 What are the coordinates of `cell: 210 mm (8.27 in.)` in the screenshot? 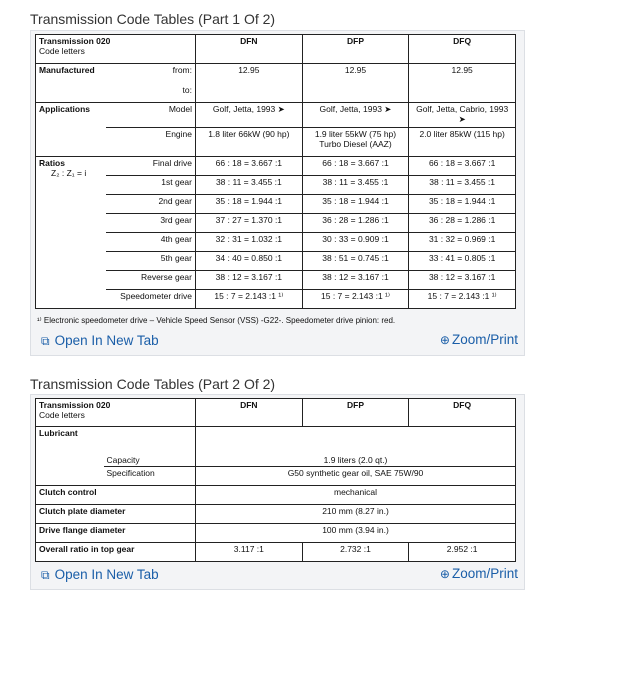 It's located at (355, 514).